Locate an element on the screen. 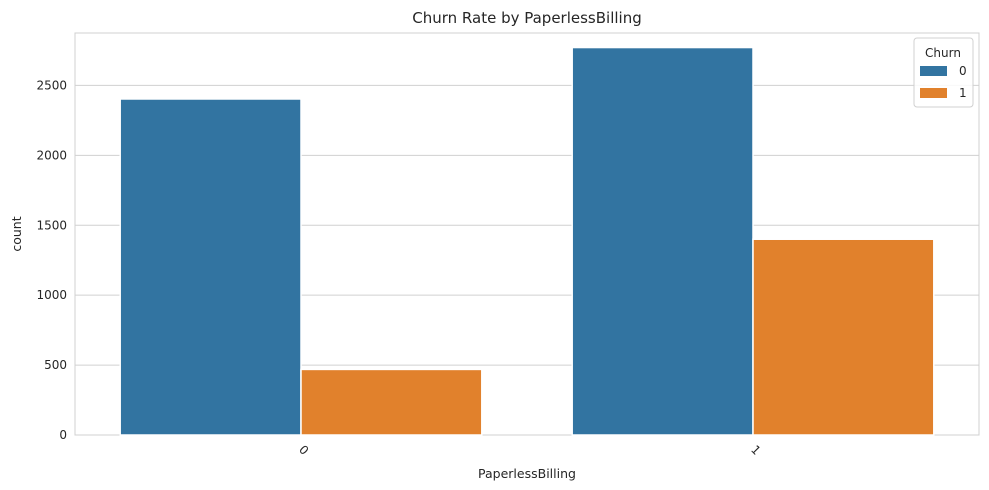  x-tick-label: 0 is located at coordinates (303, 450).